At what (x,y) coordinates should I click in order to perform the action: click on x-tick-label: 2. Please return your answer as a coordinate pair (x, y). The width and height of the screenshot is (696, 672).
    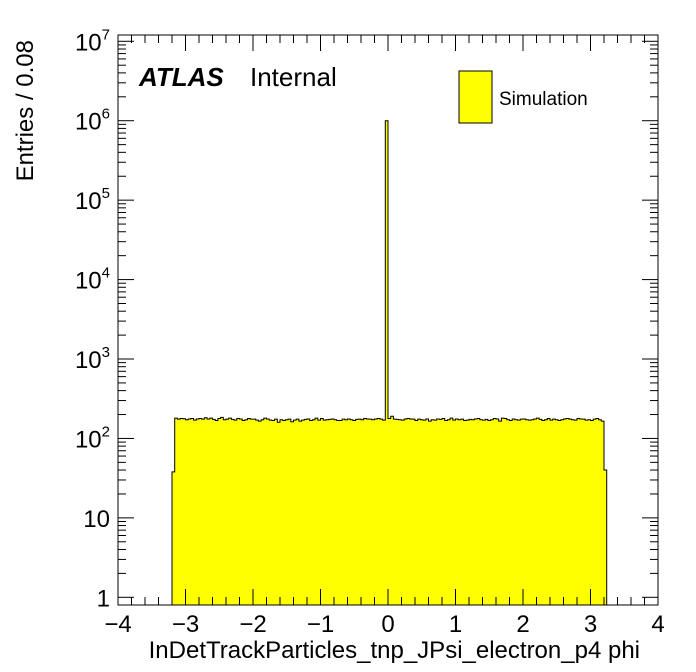
    Looking at the image, I should click on (522, 624).